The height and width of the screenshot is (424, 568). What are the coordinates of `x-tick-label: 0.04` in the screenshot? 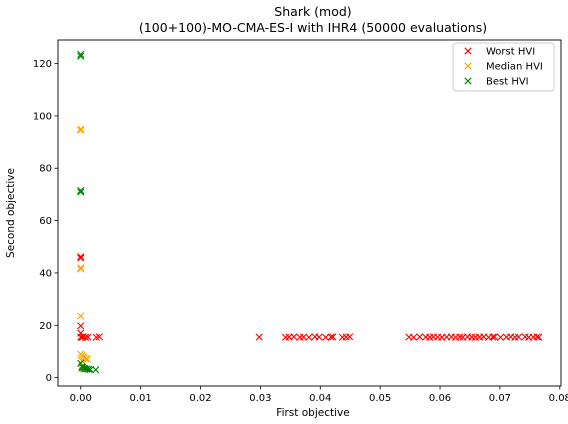 It's located at (320, 398).